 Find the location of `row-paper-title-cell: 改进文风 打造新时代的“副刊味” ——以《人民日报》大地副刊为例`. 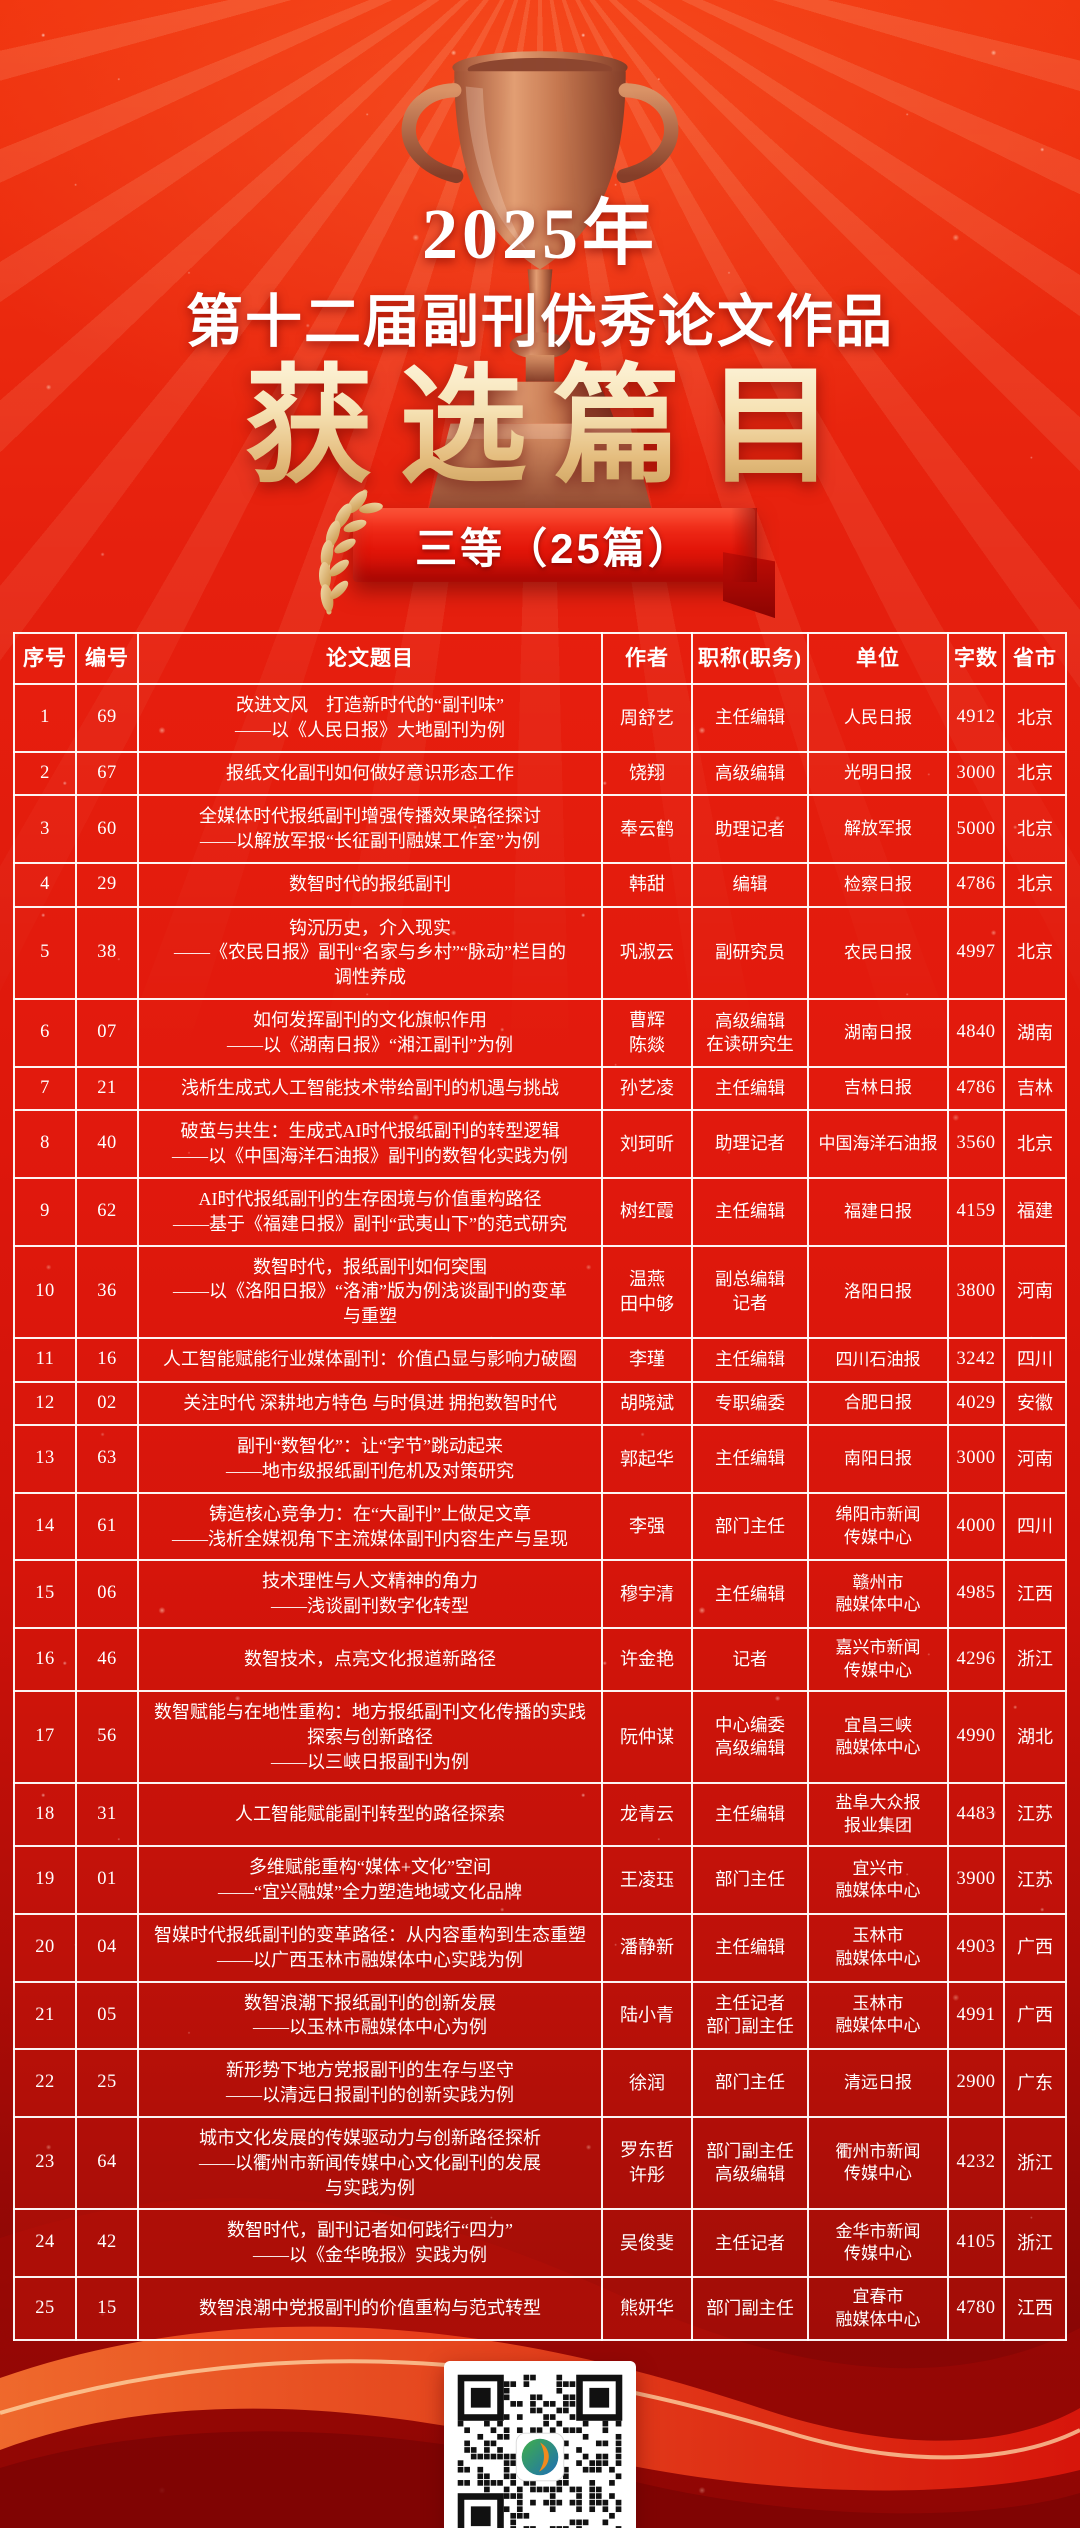

row-paper-title-cell: 改进文风 打造新时代的“副刊味” ——以《人民日报》大地副刊为例 is located at coordinates (370, 718).